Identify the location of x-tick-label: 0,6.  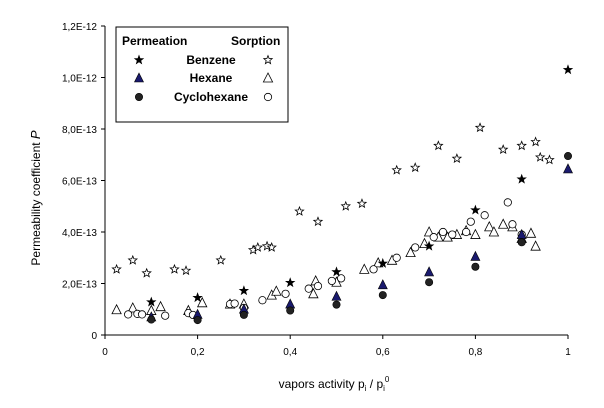
(383, 352).